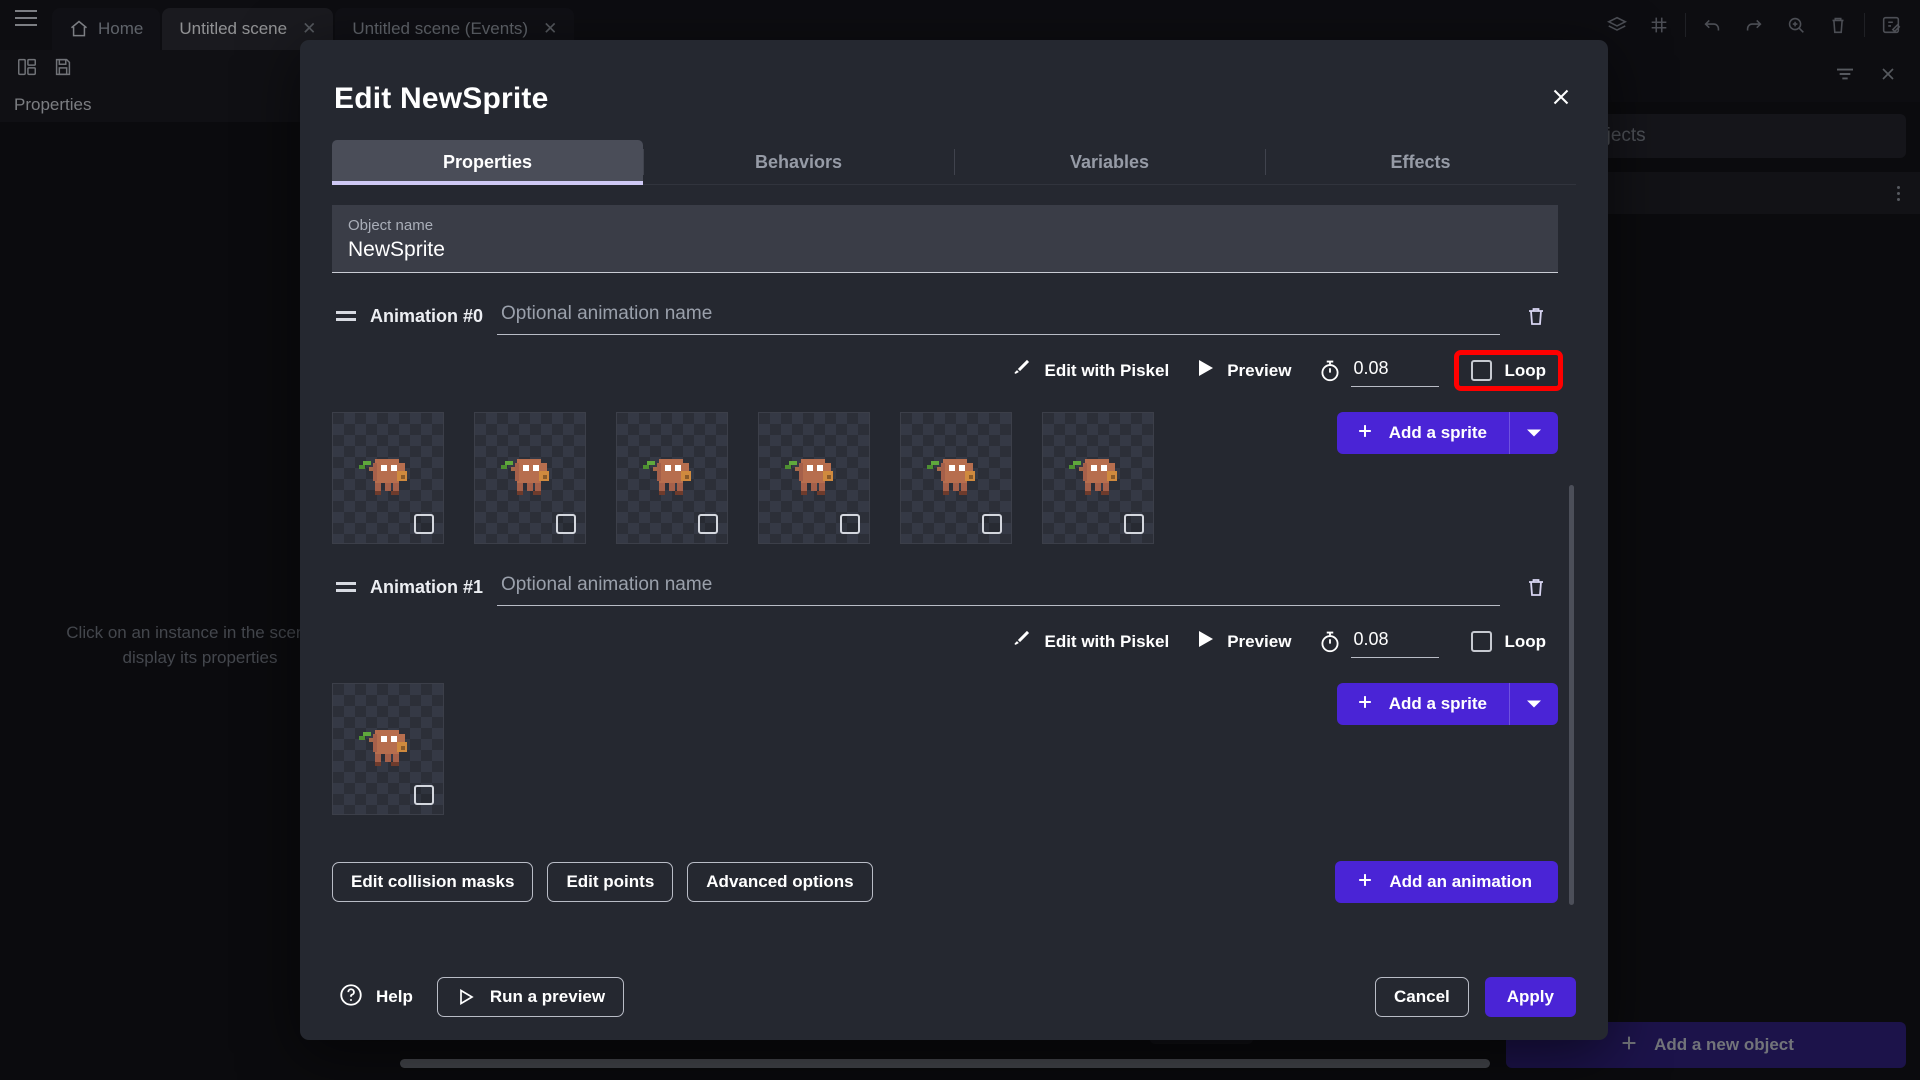  What do you see at coordinates (1617, 25) in the screenshot?
I see `layers-icon` at bounding box center [1617, 25].